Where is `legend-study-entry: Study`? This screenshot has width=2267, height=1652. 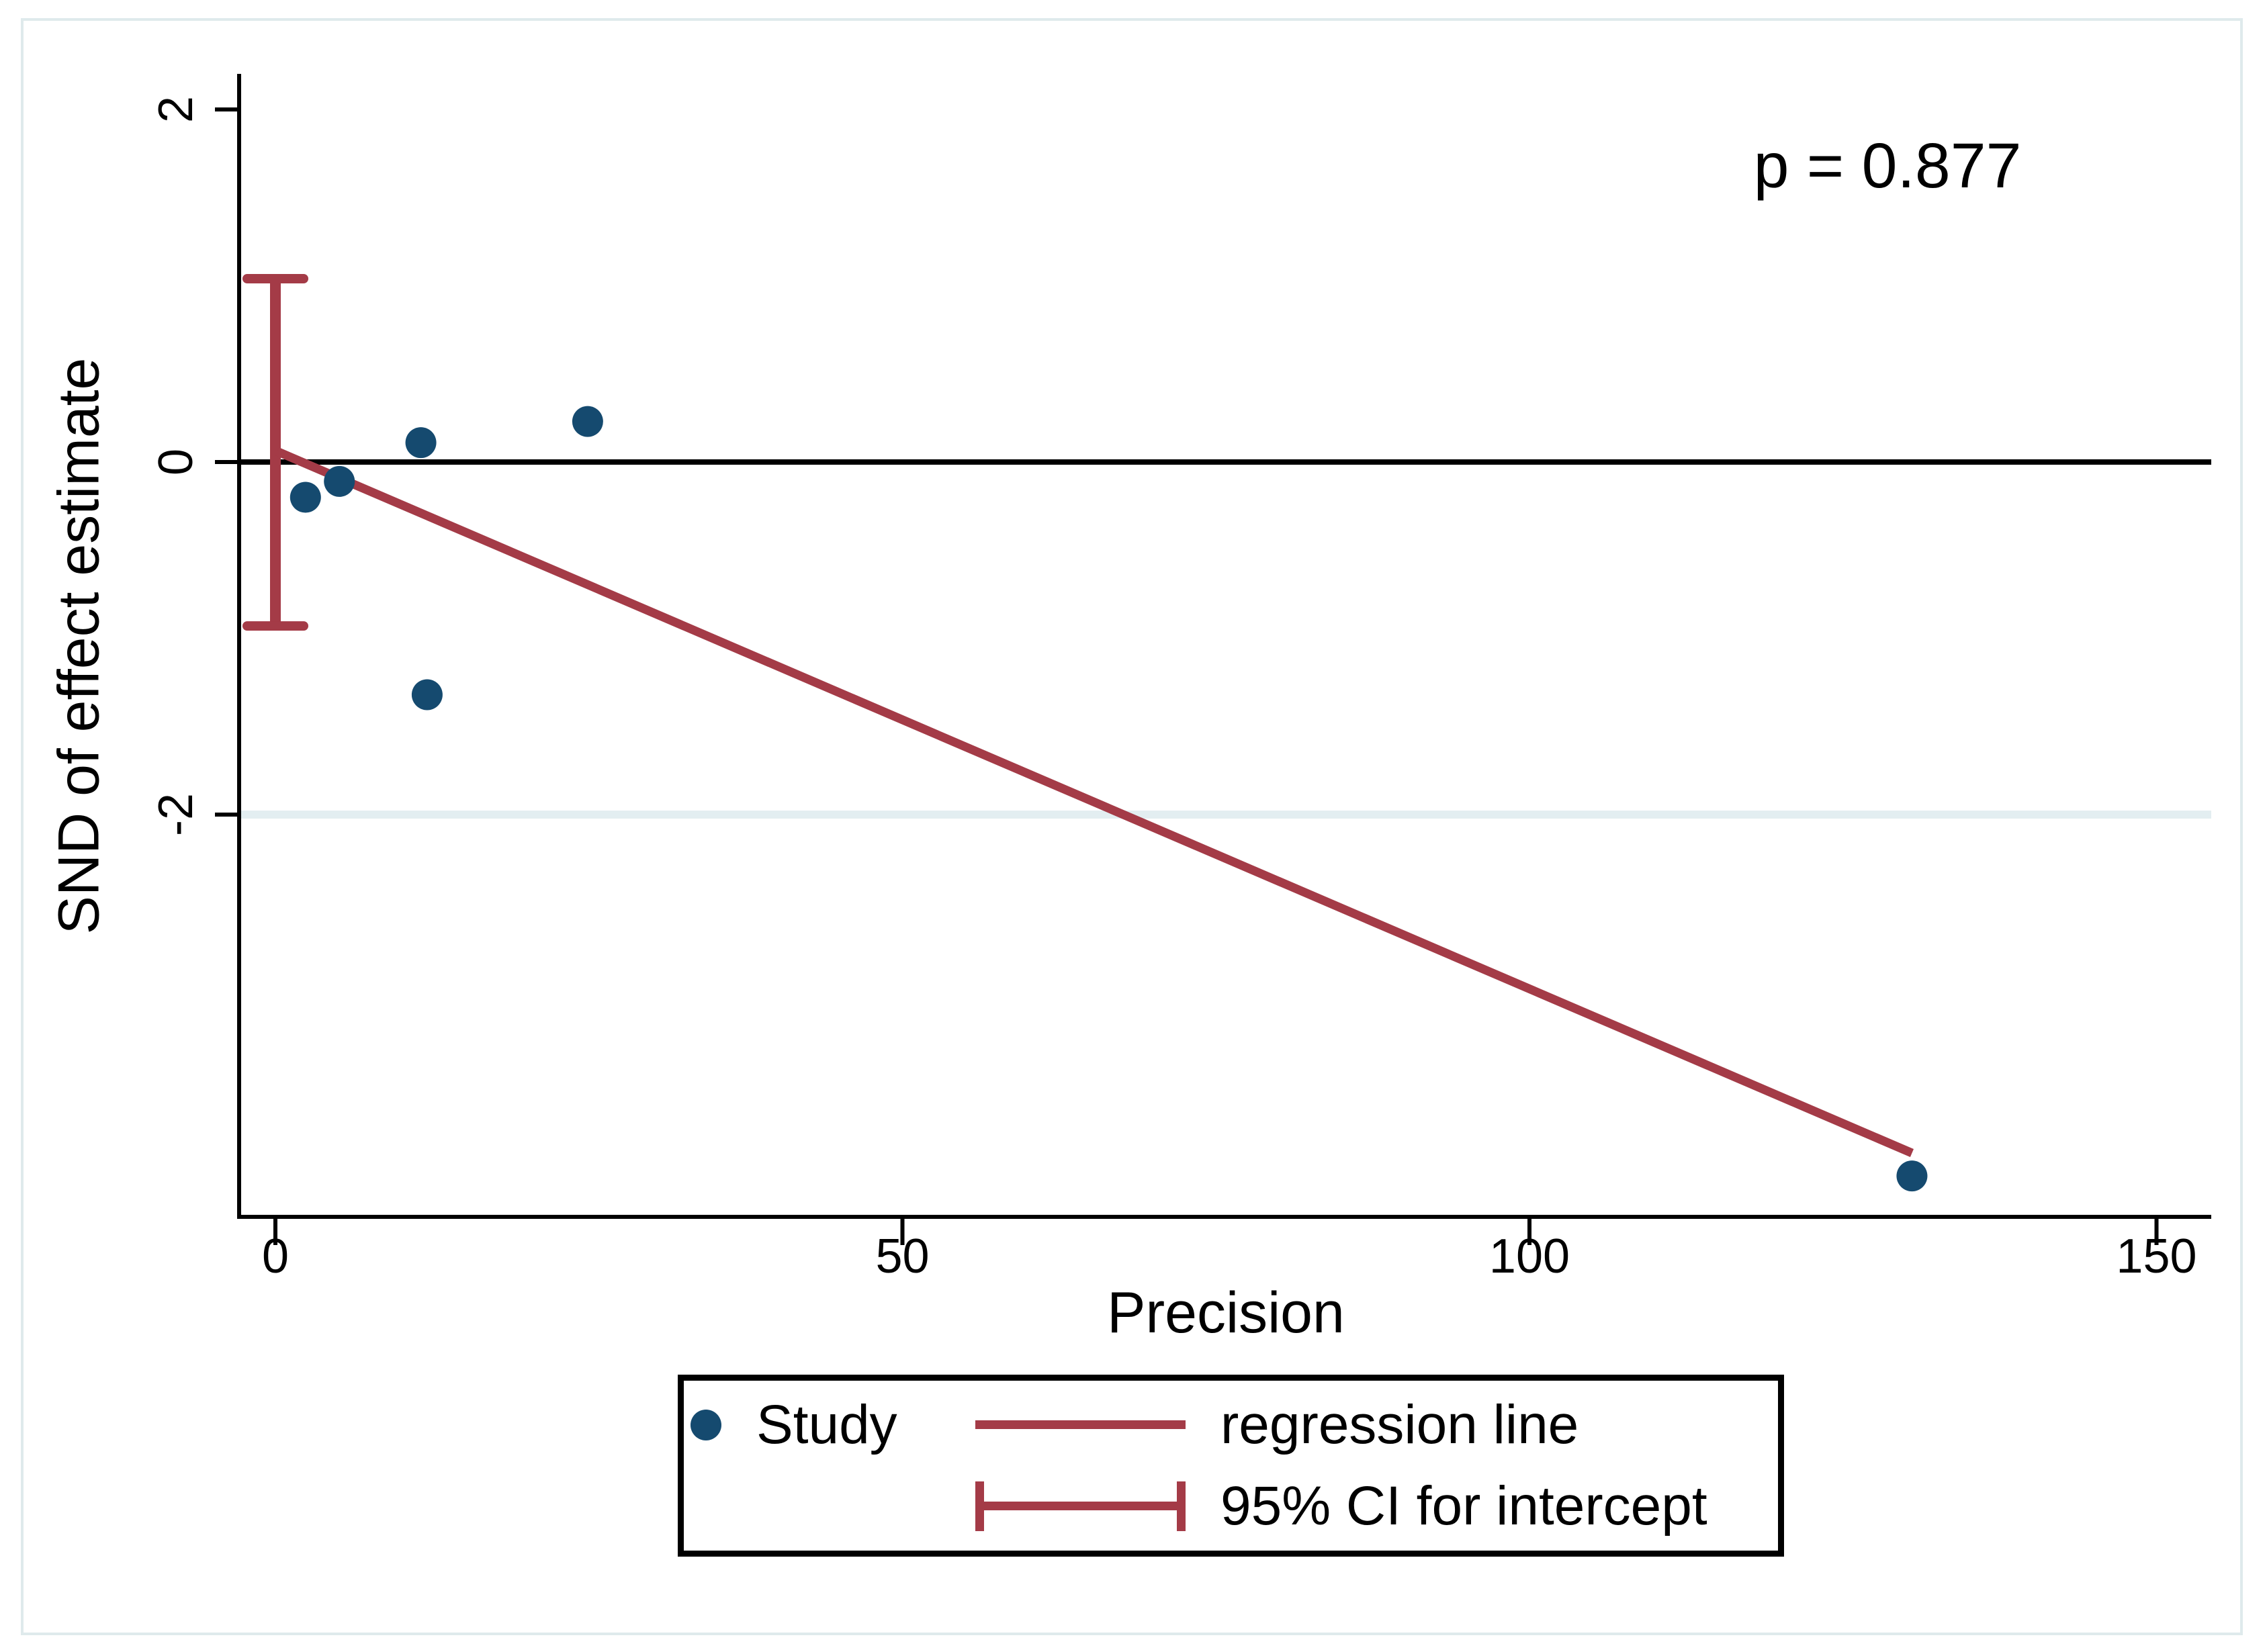
legend-study-entry: Study is located at coordinates (829, 1425).